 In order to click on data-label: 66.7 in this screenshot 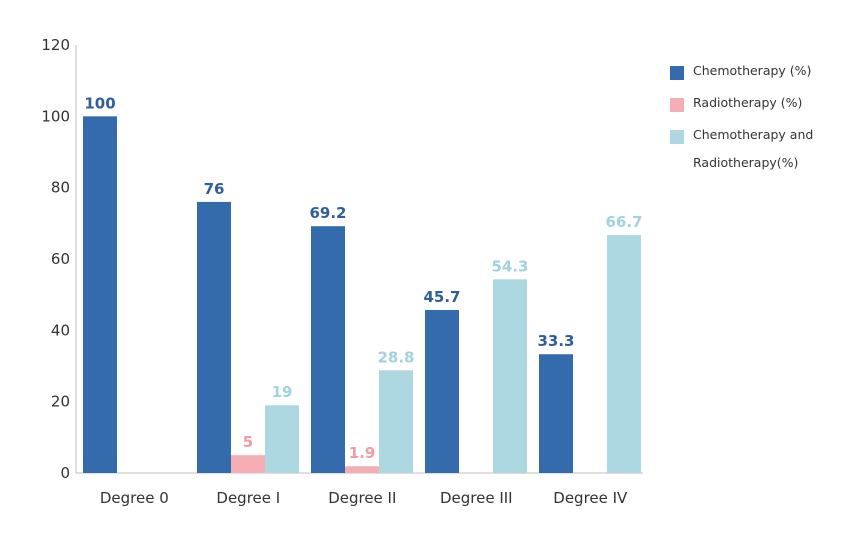, I will do `click(623, 222)`.